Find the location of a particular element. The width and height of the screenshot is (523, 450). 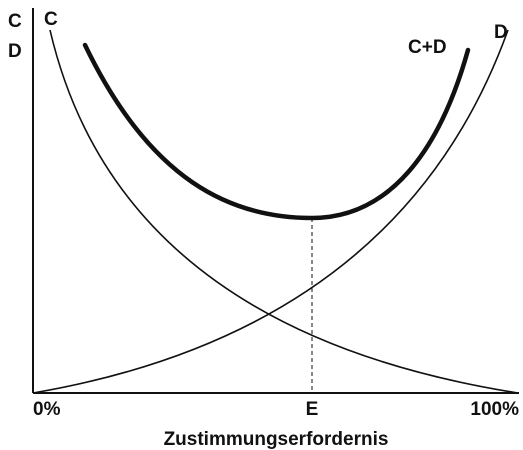

x-title: Zustimmungserfordernis is located at coordinates (276, 439).